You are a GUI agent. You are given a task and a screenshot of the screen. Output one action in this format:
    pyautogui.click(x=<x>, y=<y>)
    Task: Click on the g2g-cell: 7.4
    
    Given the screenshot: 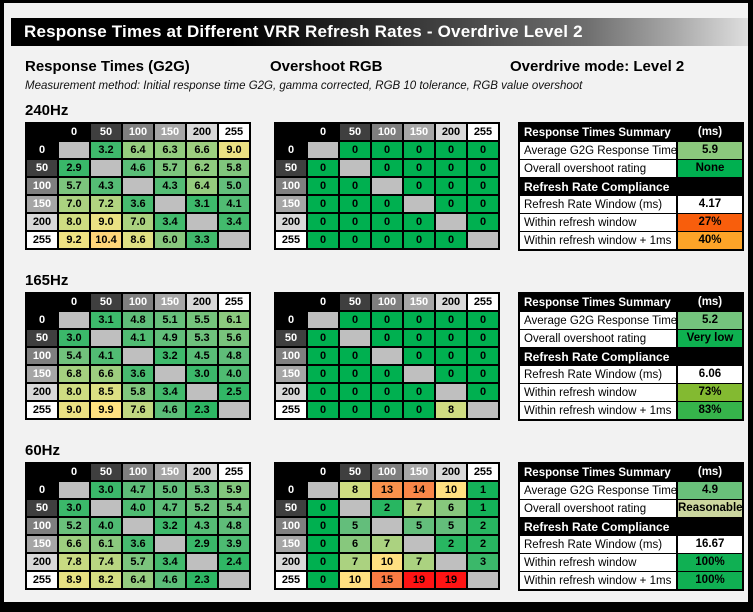 What is the action you would take?
    pyautogui.click(x=106, y=562)
    